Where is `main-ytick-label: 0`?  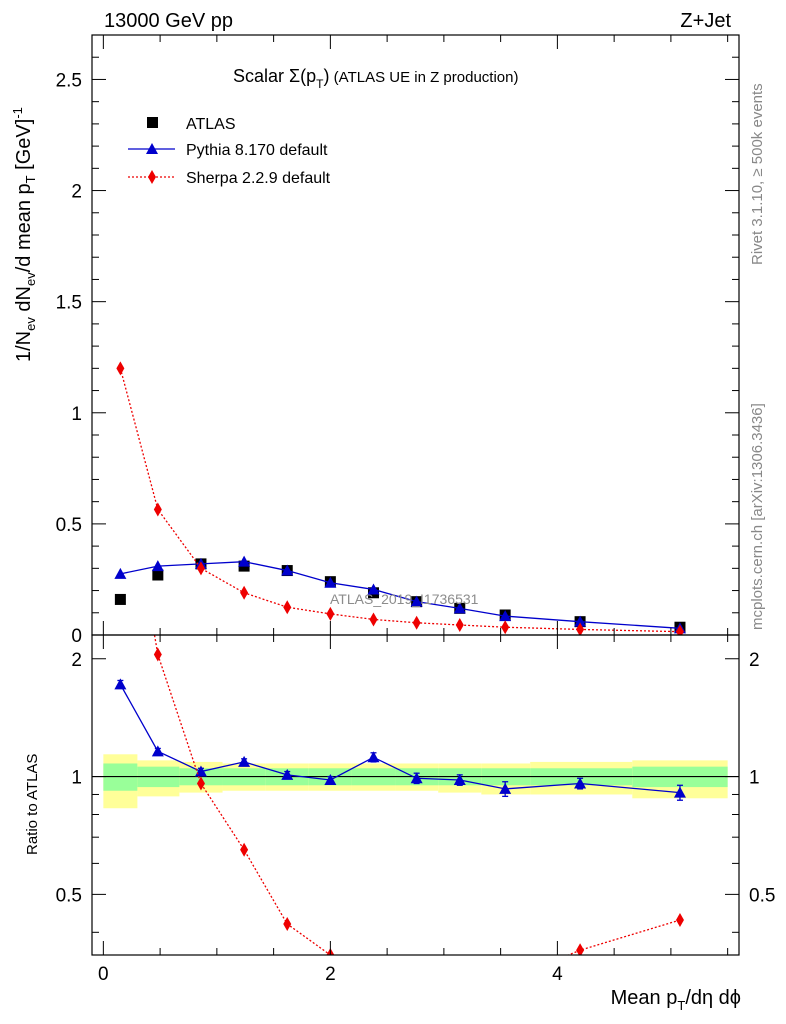
main-ytick-label: 0 is located at coordinates (76, 636).